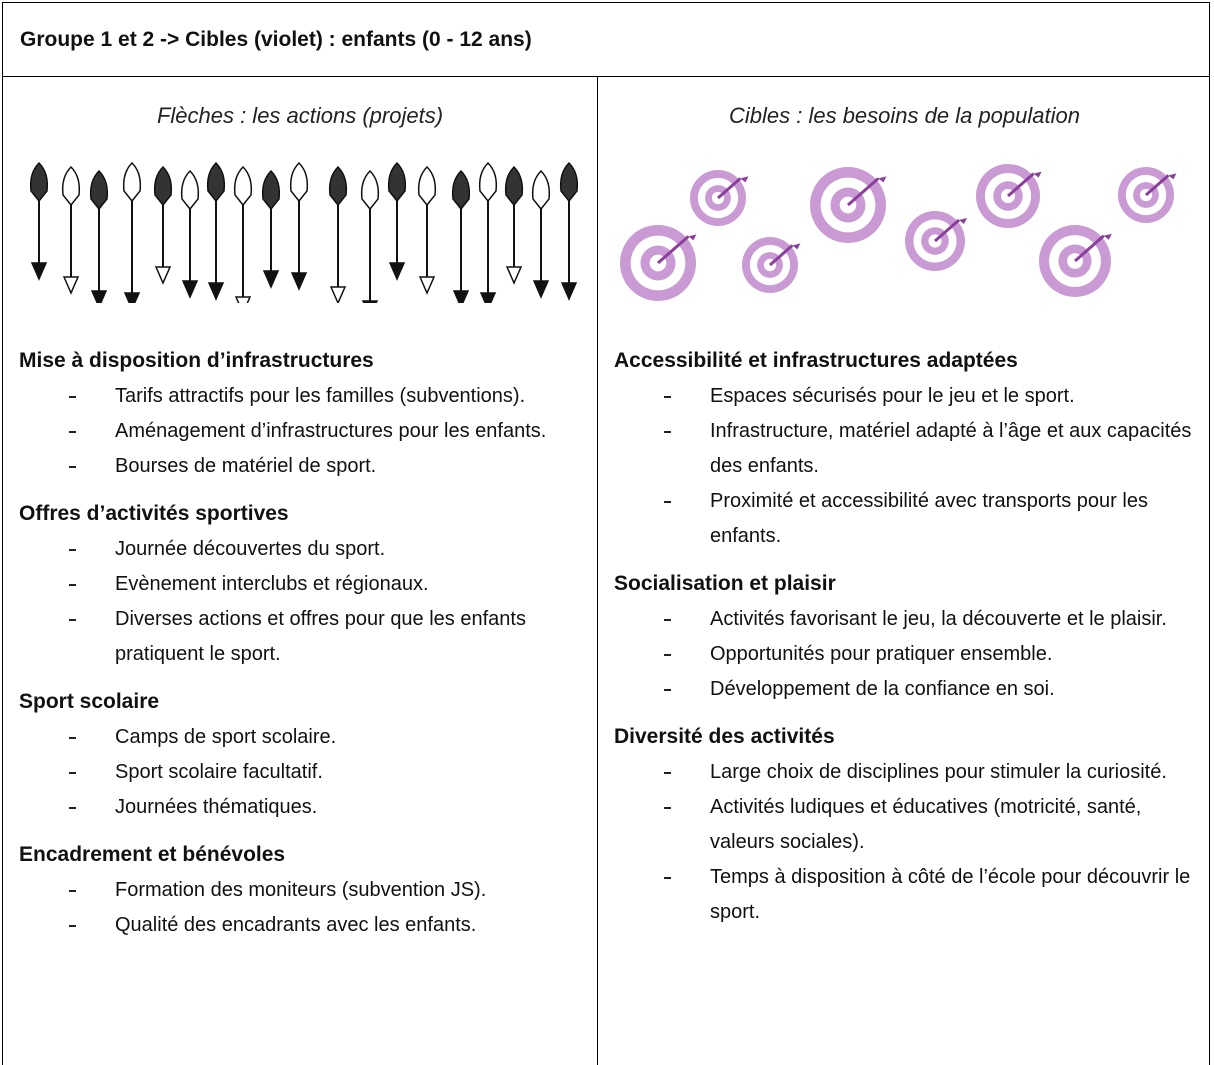 The height and width of the screenshot is (1065, 1214). I want to click on column-caption: Flèches : les actions (projets), so click(300, 115).